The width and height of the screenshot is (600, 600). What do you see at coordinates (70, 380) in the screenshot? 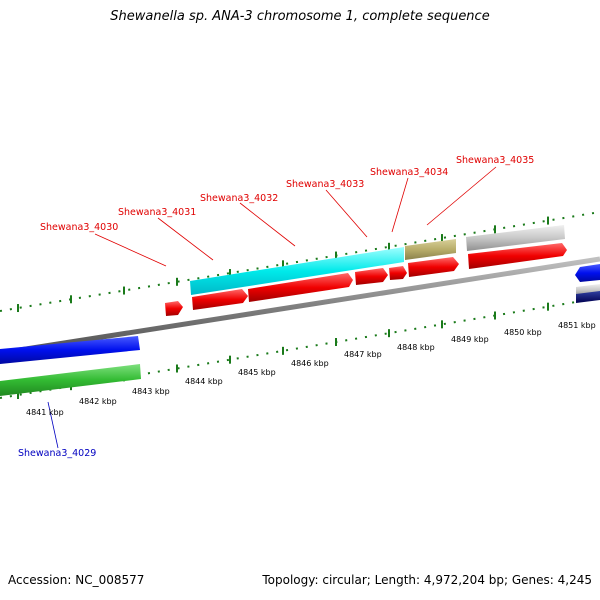
I see `gene-4029-cds` at bounding box center [70, 380].